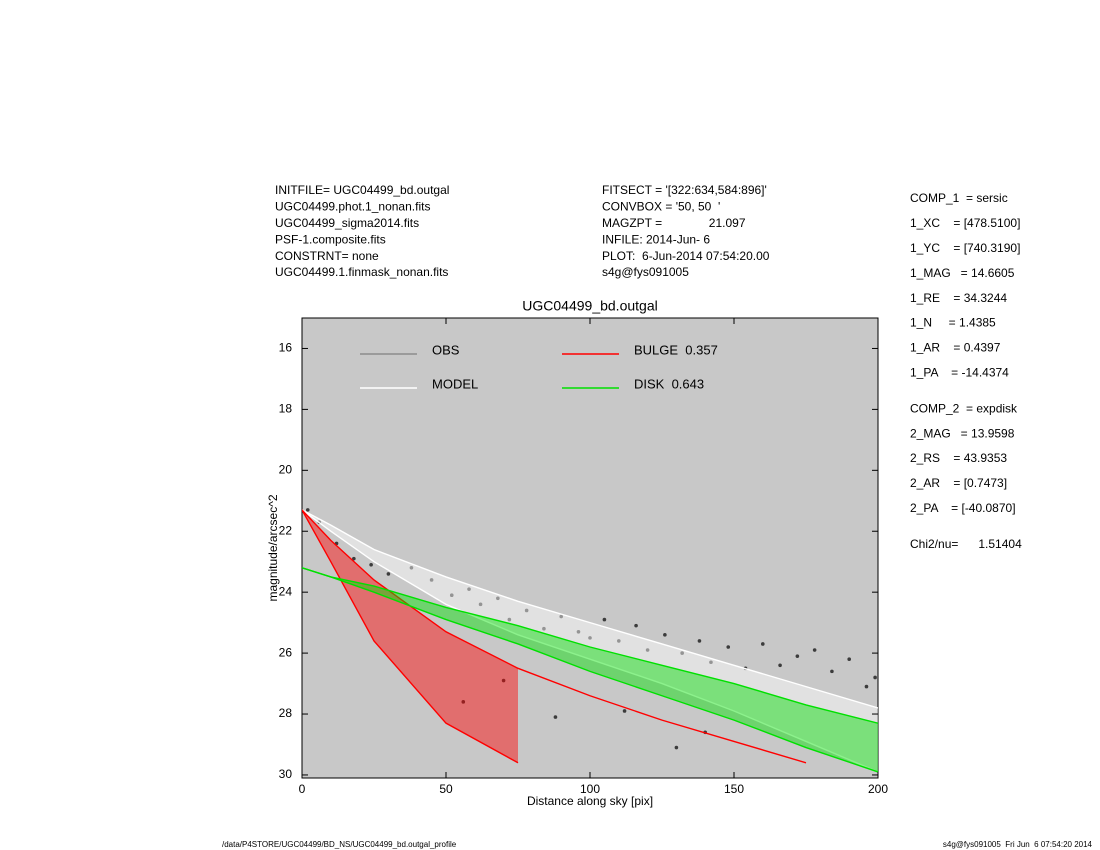 The width and height of the screenshot is (1100, 850). Describe the element at coordinates (347, 223) in the screenshot. I see `info-text: UGC04499_sigma2014.fits` at that location.